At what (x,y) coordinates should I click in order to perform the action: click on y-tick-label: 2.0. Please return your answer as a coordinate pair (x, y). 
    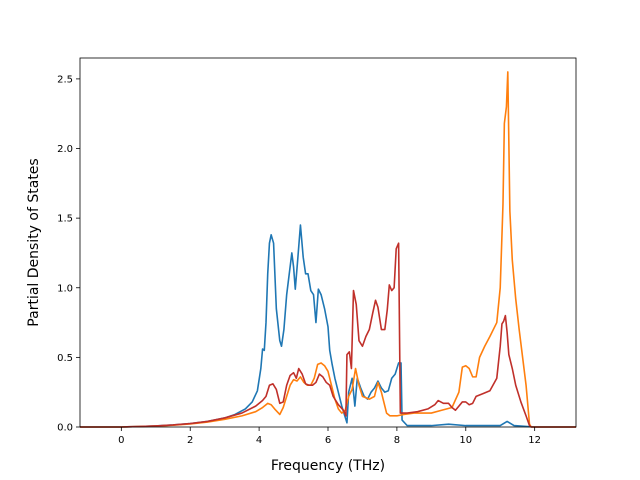
    Looking at the image, I should click on (65, 149).